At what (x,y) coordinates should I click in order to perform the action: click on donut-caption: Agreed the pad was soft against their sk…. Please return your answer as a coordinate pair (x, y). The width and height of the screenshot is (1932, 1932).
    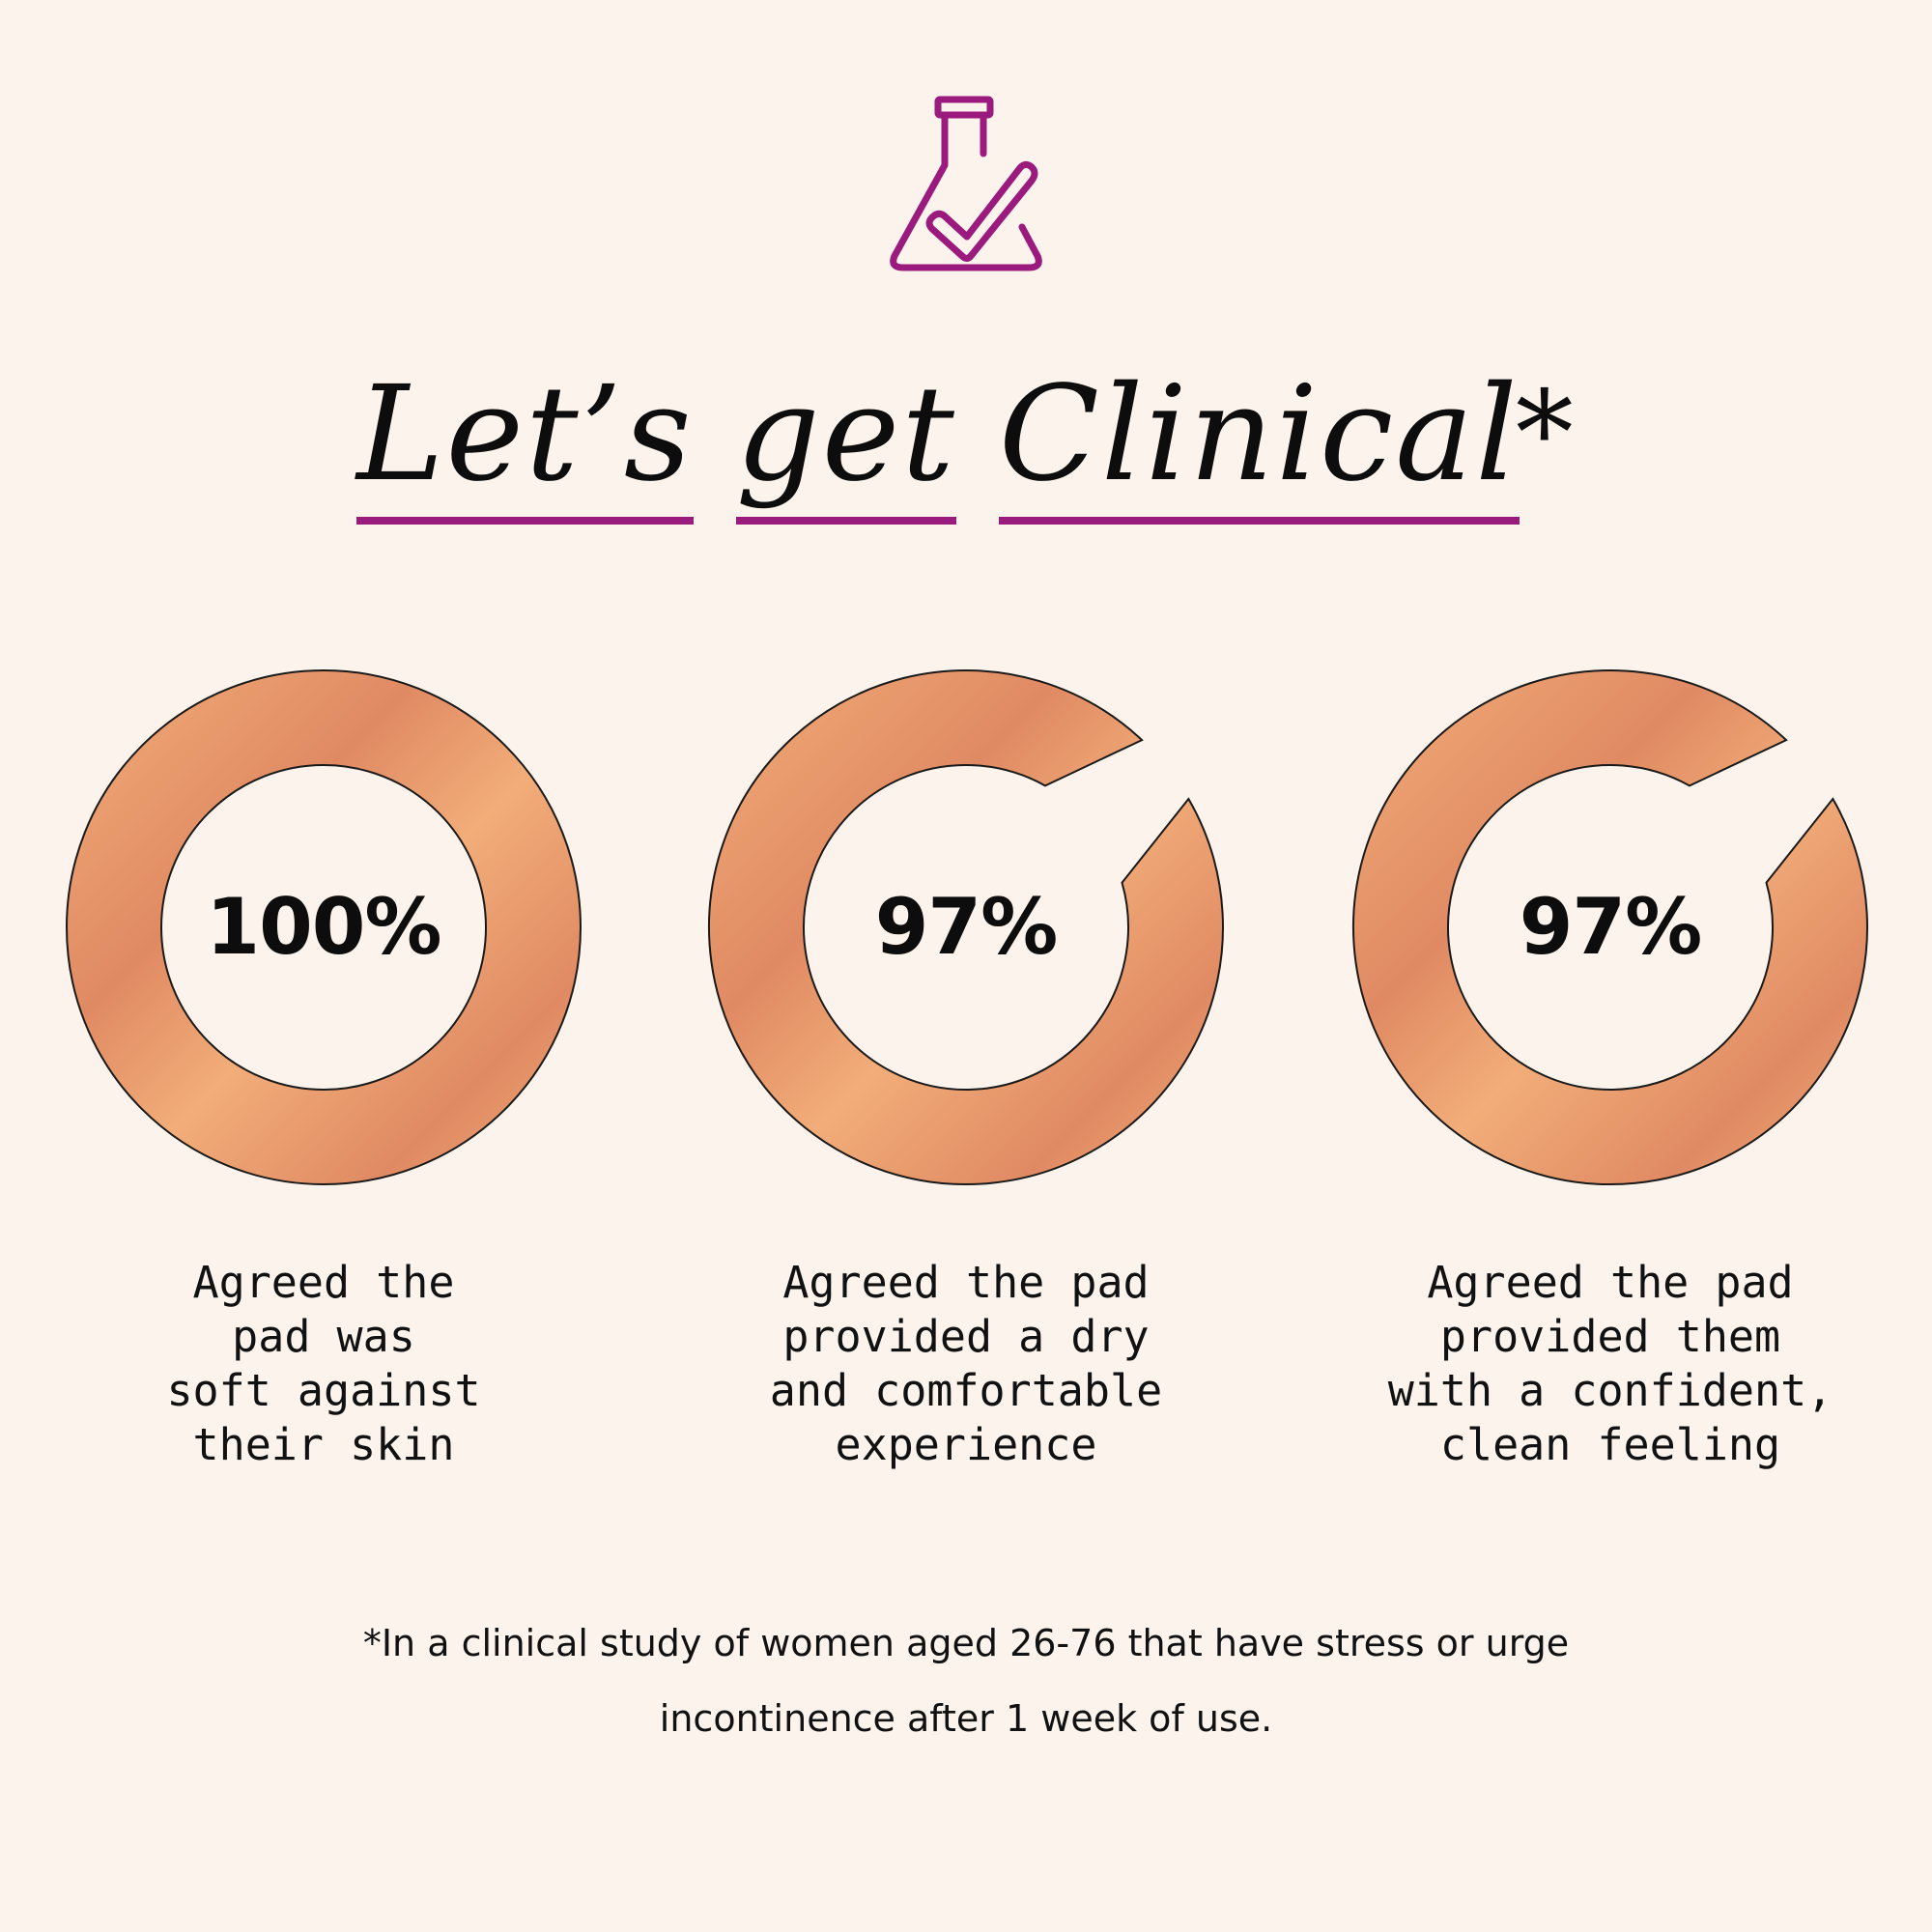
    Looking at the image, I should click on (323, 1363).